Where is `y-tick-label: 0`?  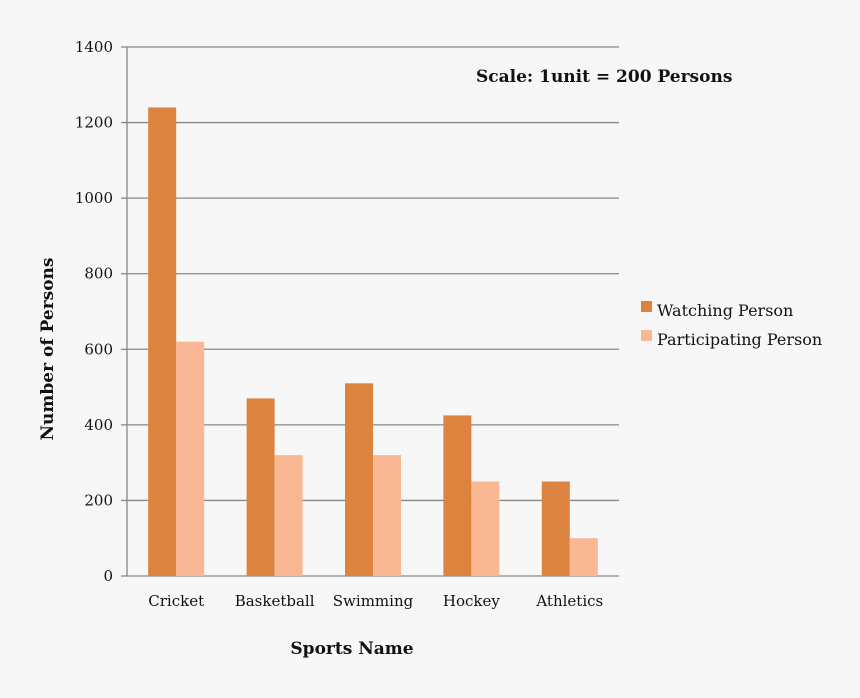 y-tick-label: 0 is located at coordinates (108, 576).